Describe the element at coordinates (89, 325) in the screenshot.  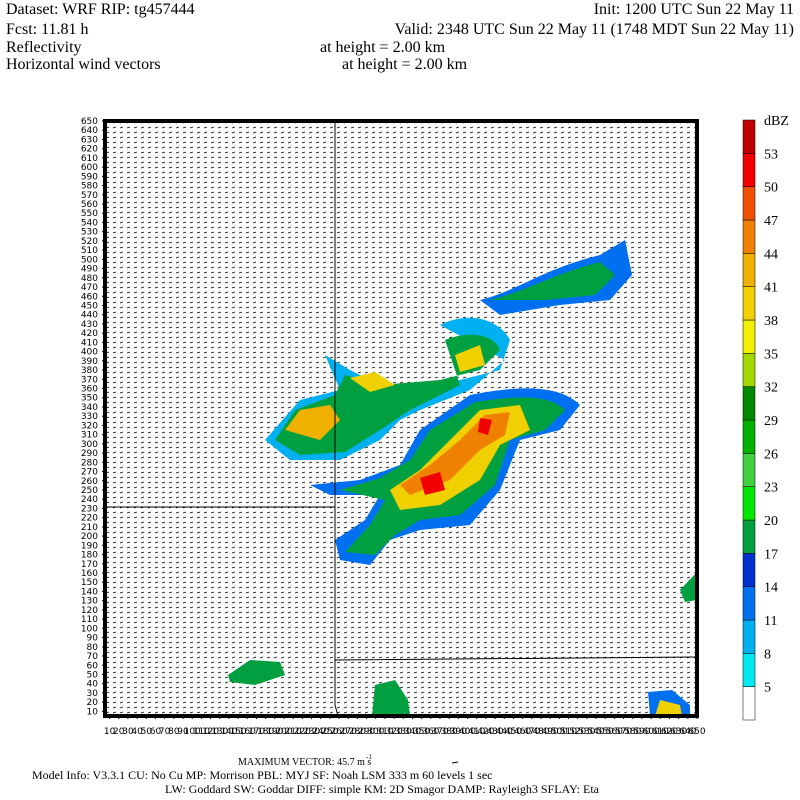
I see `y-tick-label: 430` at that location.